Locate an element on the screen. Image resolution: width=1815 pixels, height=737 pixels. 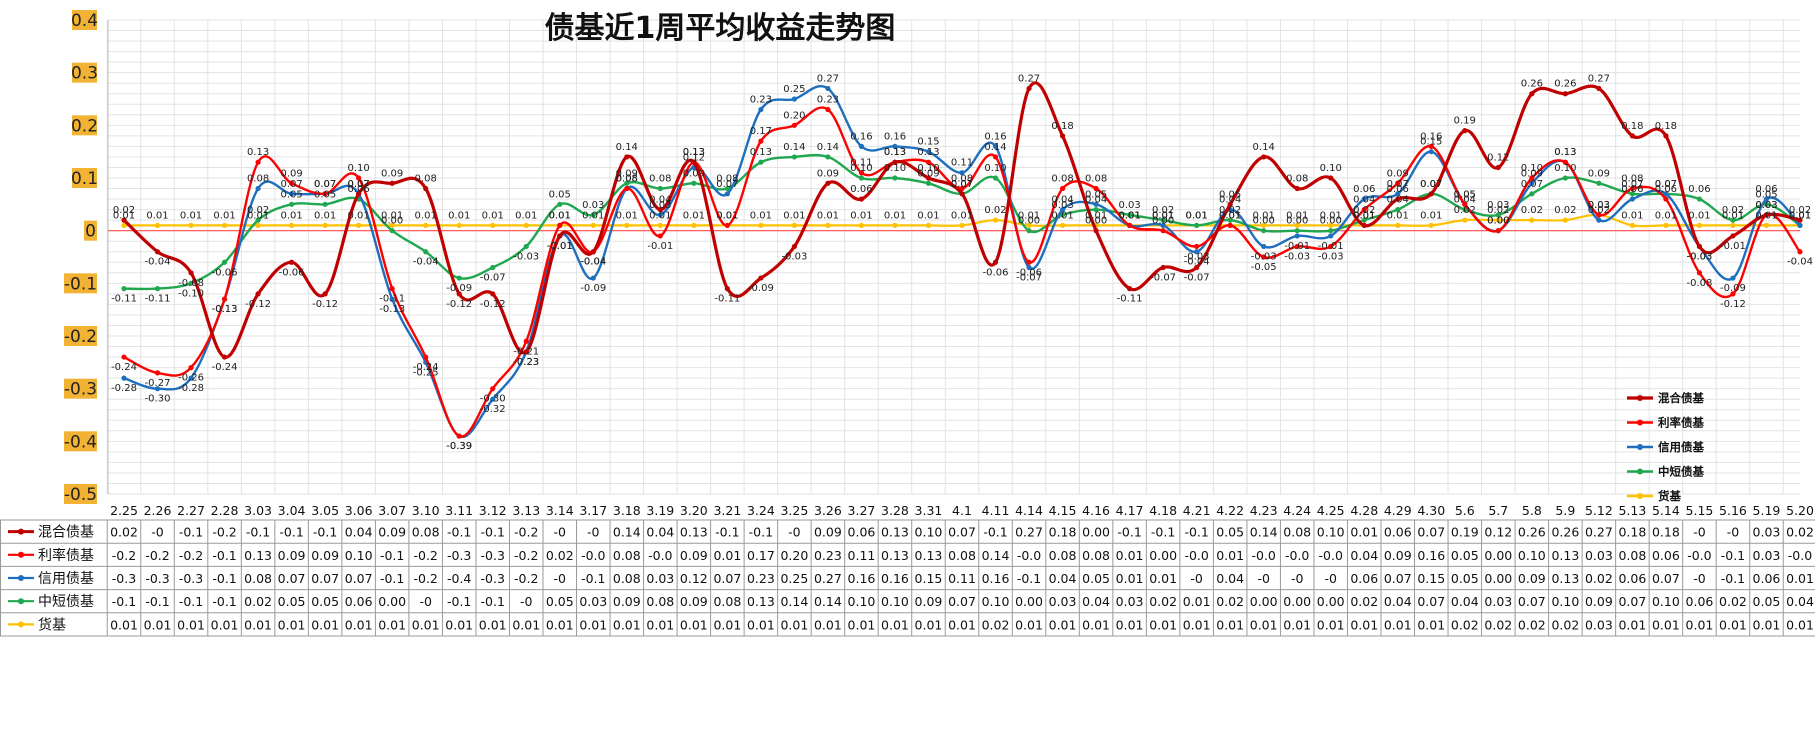
x-tick-label: 5.7 is located at coordinates (1498, 510).